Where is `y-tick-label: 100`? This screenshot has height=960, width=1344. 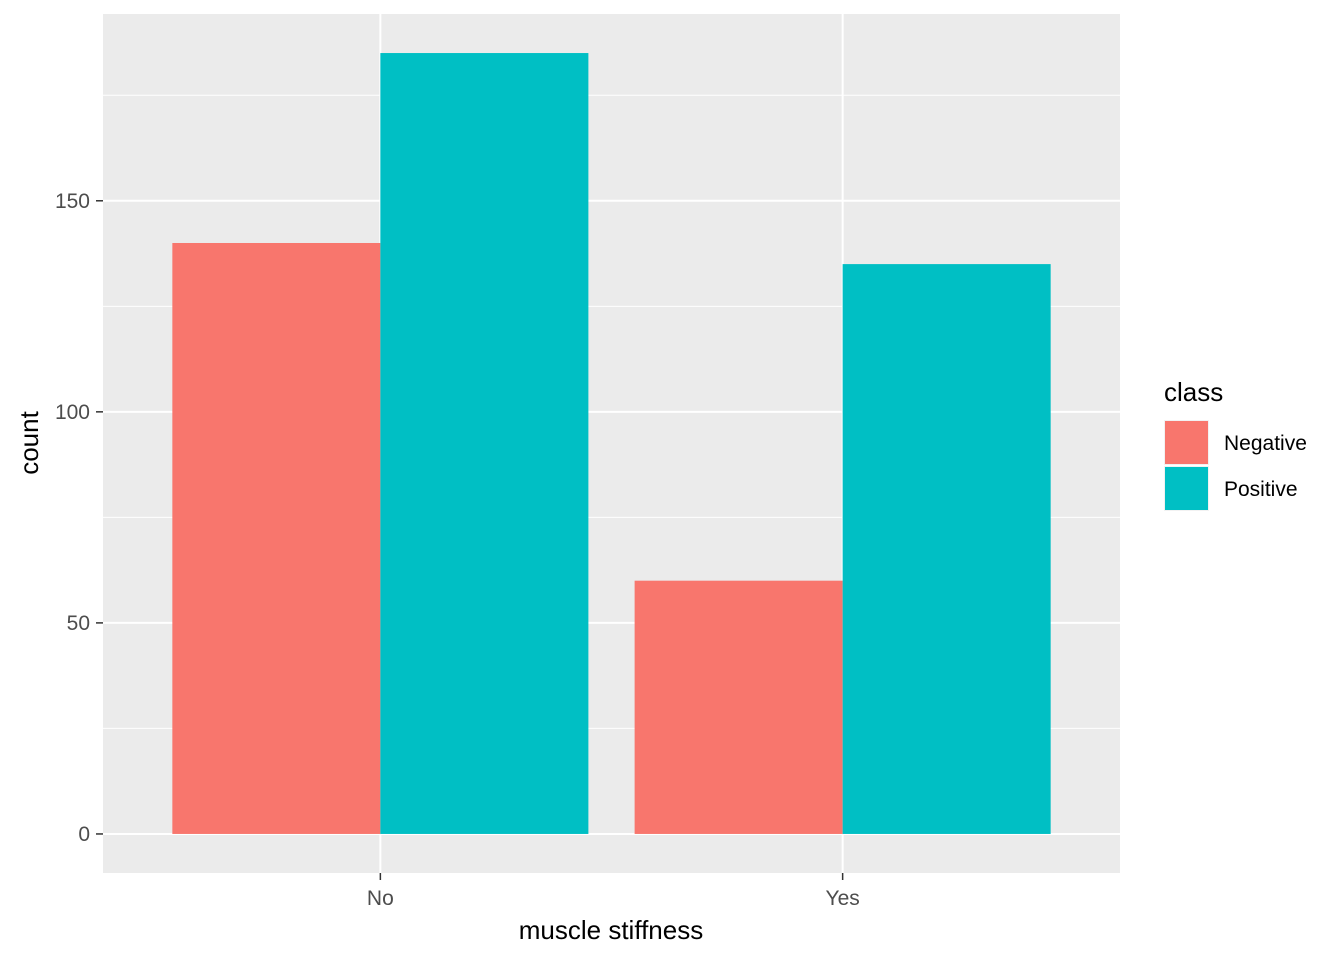
y-tick-label: 100 is located at coordinates (72, 412).